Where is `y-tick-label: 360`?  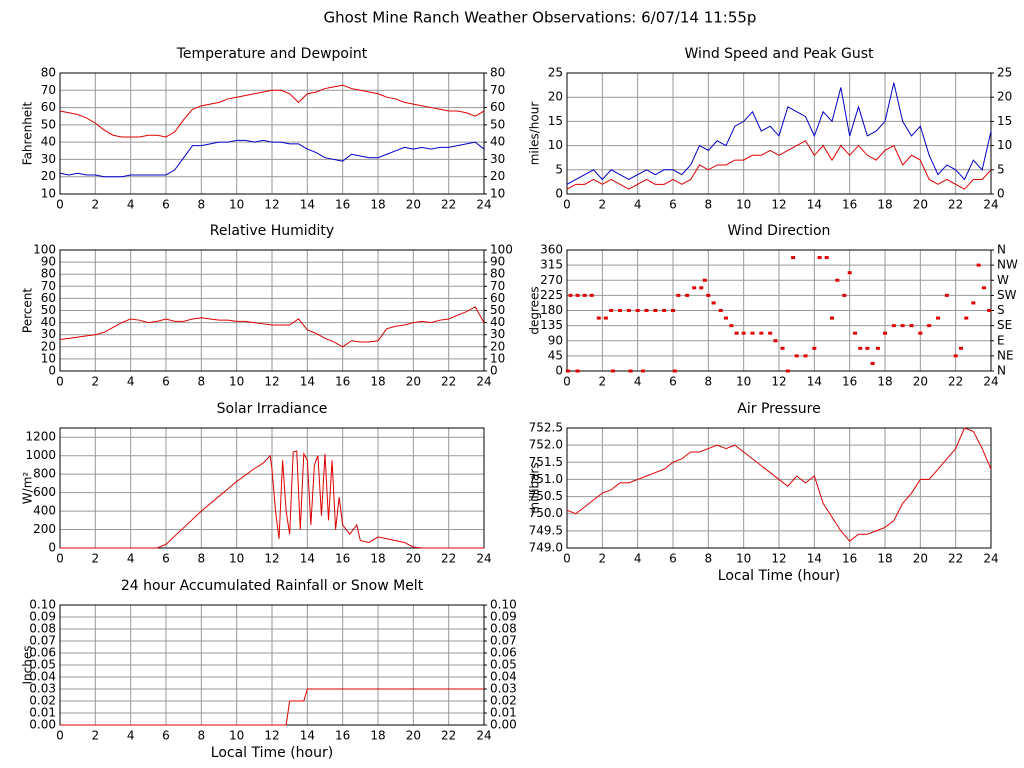 y-tick-label: 360 is located at coordinates (551, 250).